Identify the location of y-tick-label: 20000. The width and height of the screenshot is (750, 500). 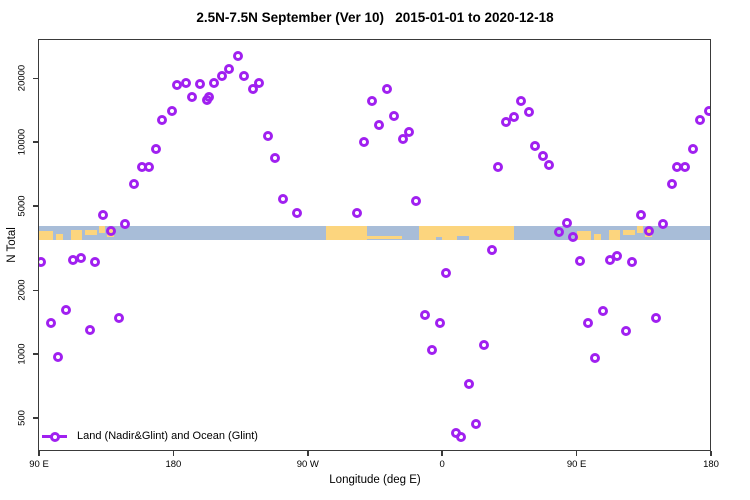
(22, 78).